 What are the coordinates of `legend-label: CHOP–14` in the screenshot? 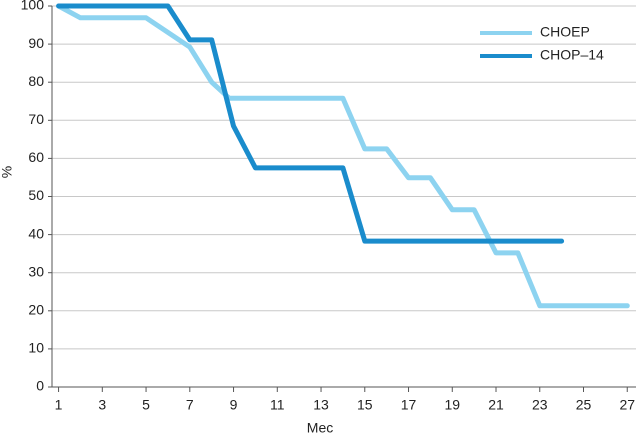 It's located at (572, 55).